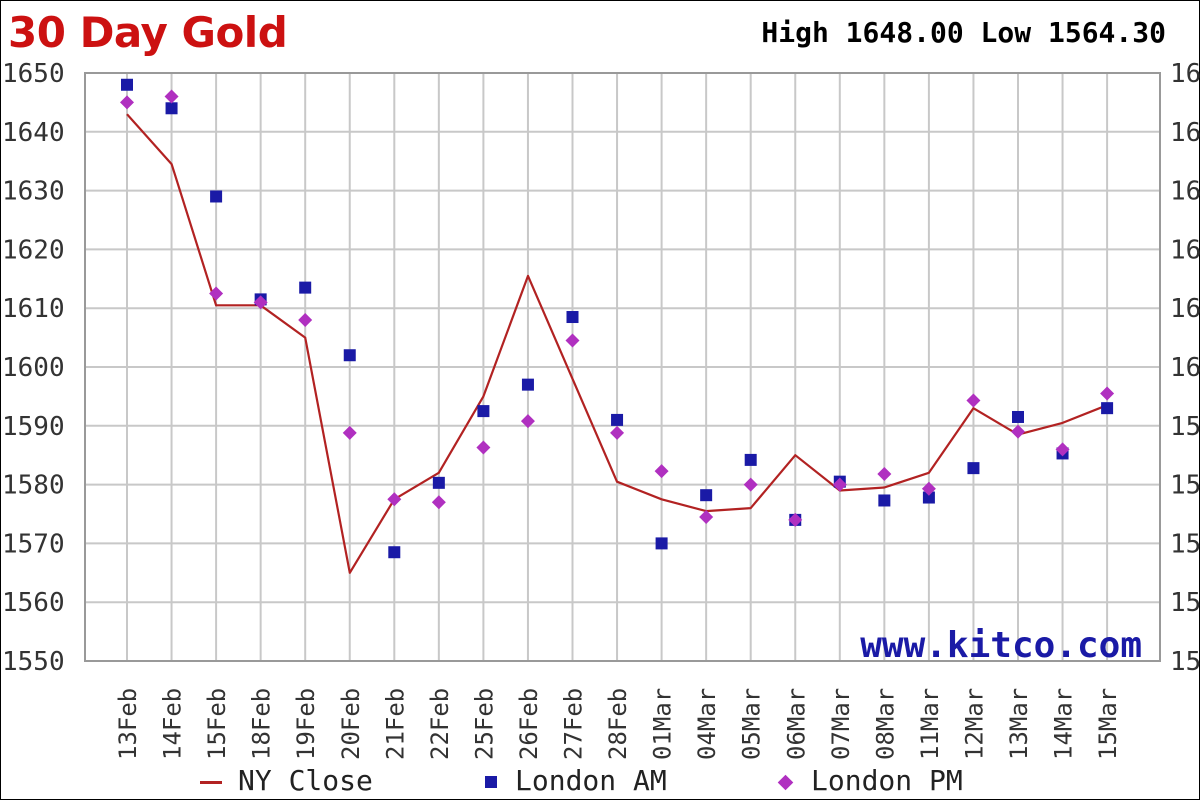 The width and height of the screenshot is (1200, 800). I want to click on x-tick-label-4: 19Feb, so click(306, 724).